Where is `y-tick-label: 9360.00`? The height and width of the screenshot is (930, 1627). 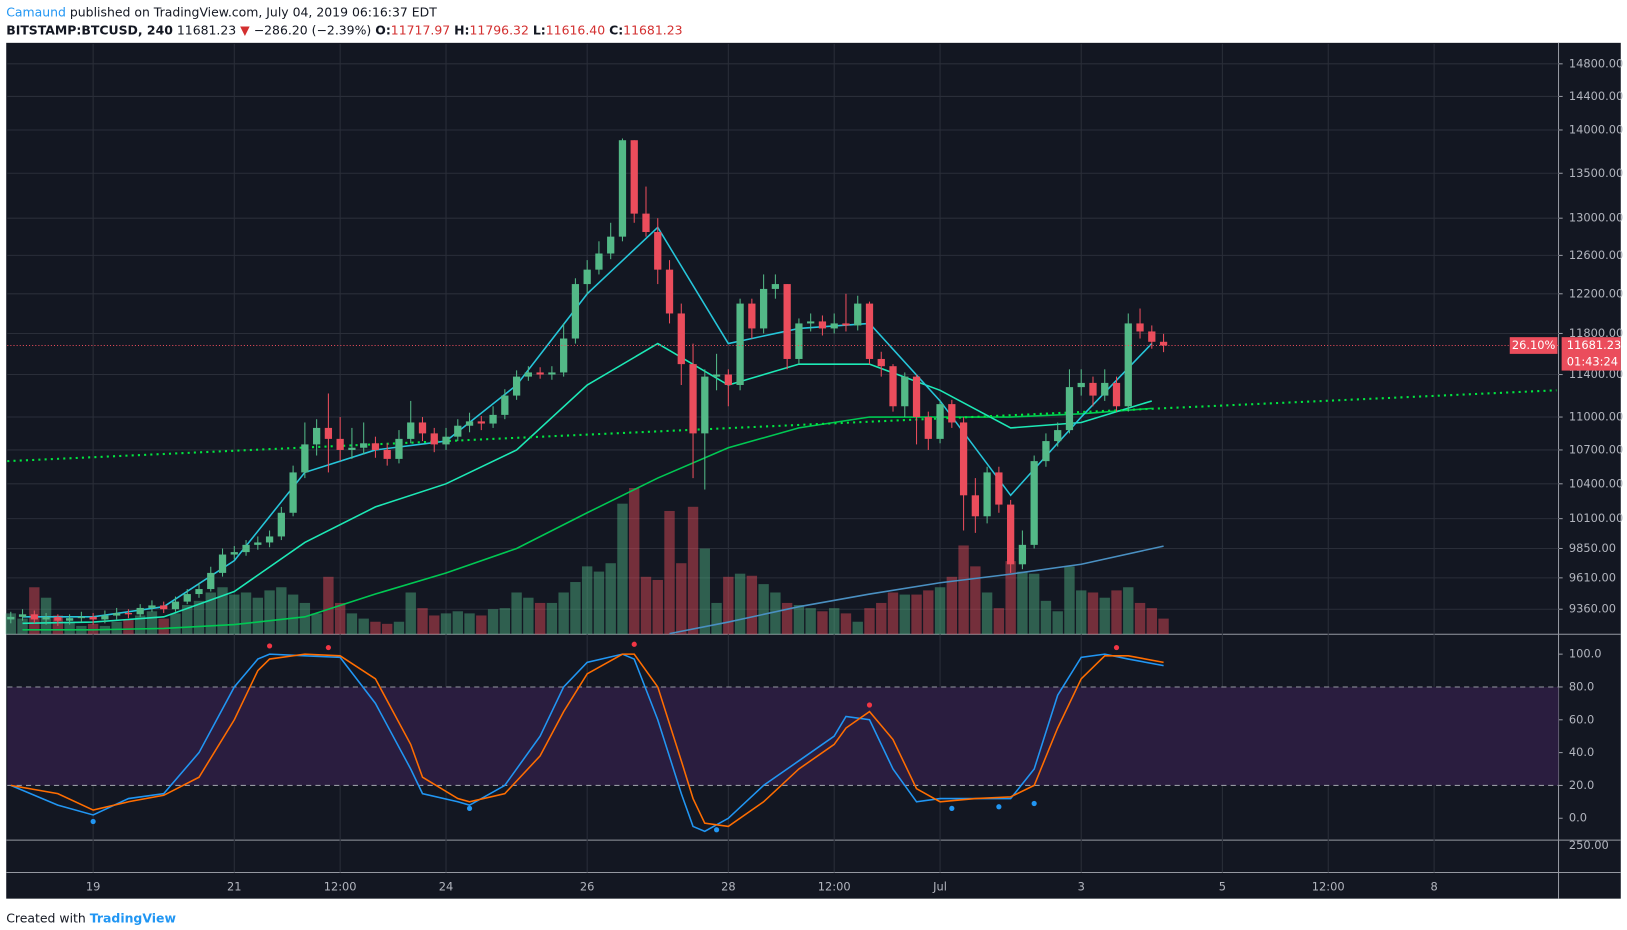 y-tick-label: 9360.00 is located at coordinates (1592, 609).